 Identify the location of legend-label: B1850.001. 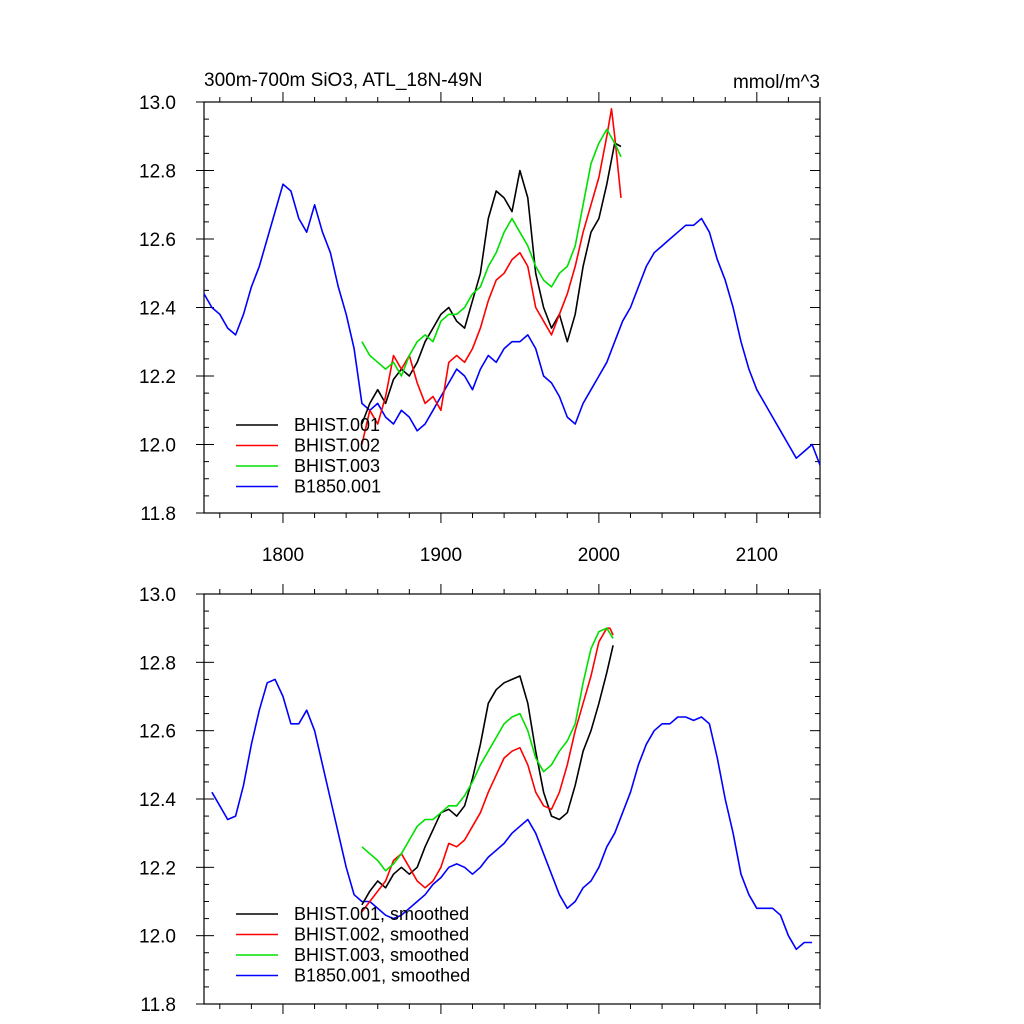
(337, 487).